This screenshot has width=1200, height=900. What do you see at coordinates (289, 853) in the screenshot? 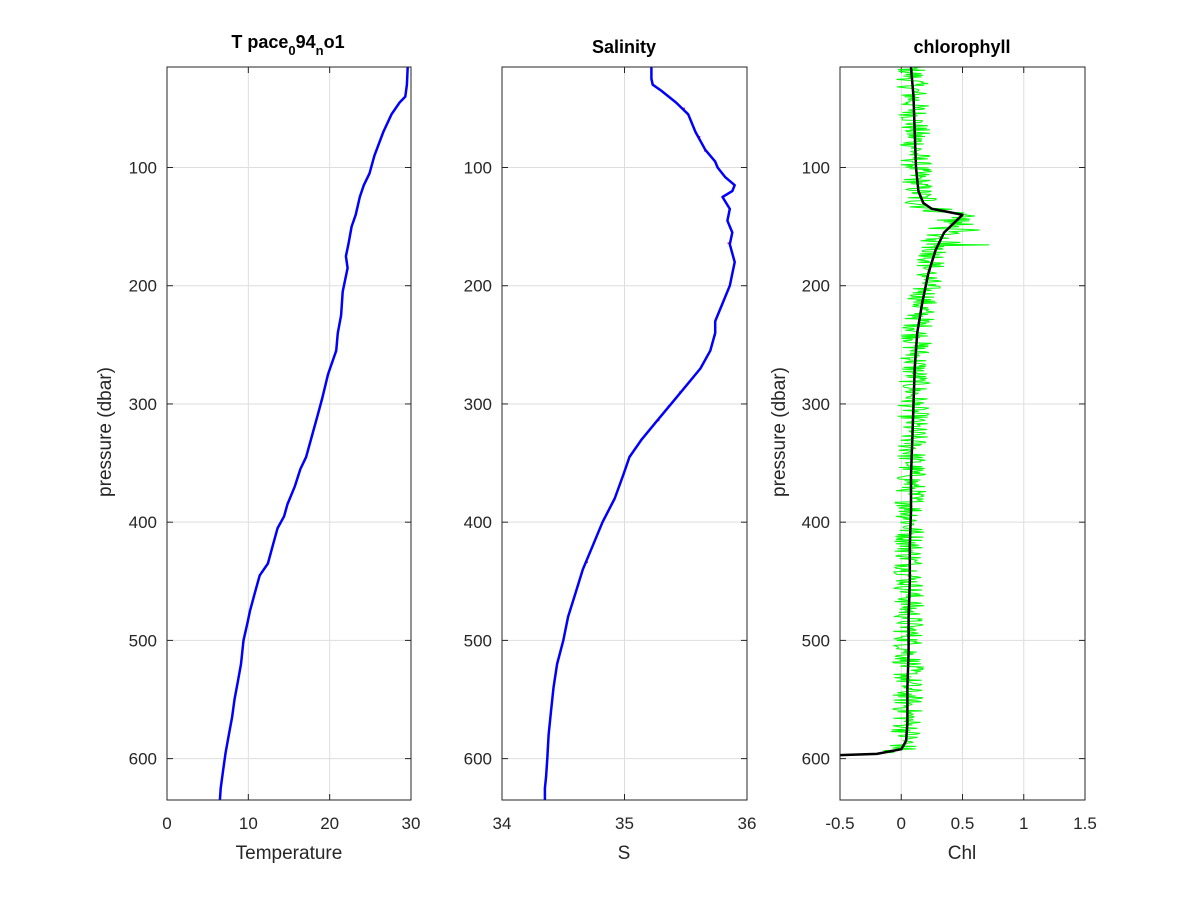
I see `temperature-x-axis-label: Temperature` at bounding box center [289, 853].